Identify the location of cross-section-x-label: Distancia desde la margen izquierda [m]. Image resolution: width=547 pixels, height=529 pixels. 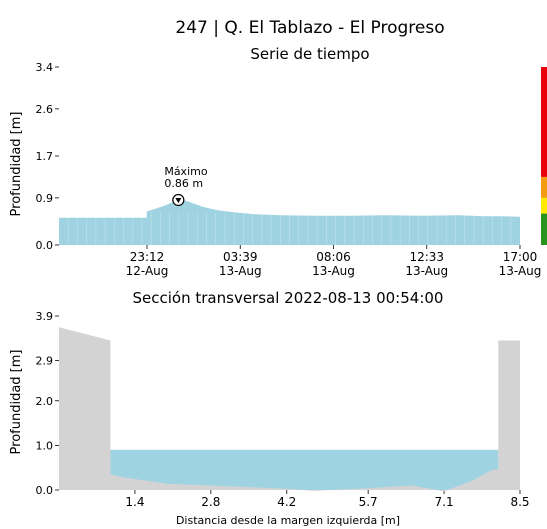
(288, 520).